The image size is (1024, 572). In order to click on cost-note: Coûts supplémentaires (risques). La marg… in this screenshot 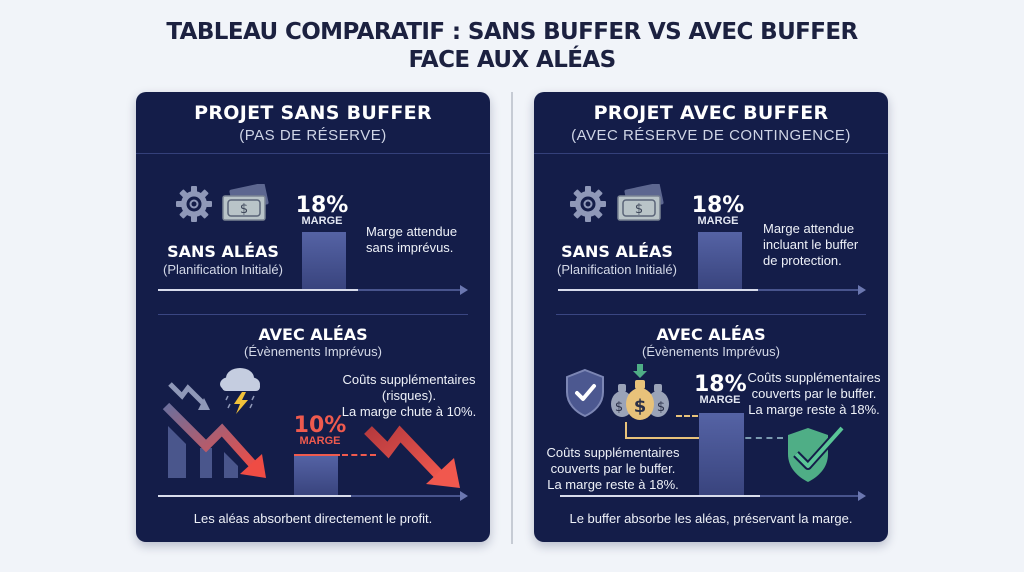, I will do `click(409, 395)`.